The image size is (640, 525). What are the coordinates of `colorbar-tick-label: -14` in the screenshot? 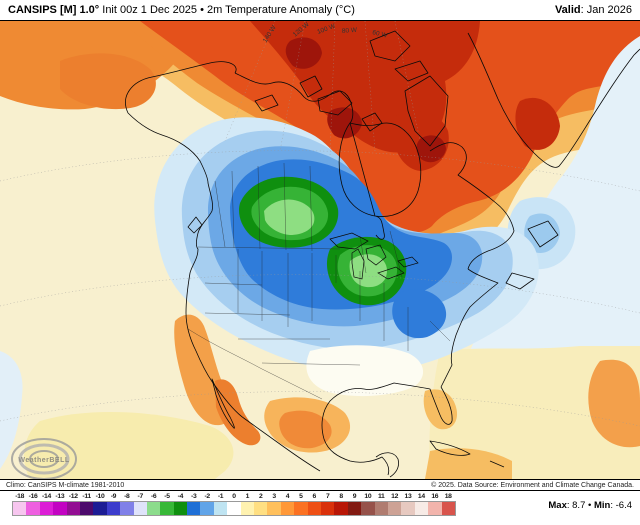 It's located at (46, 496).